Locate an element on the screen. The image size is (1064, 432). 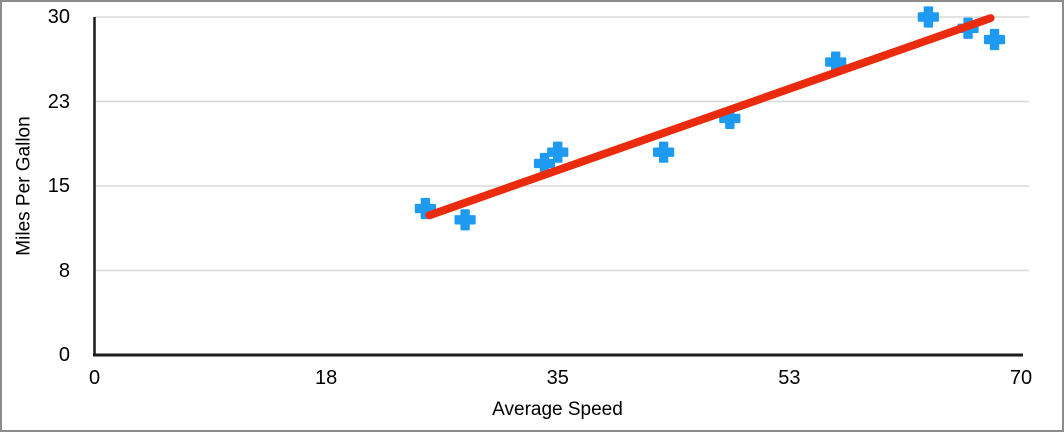
x-tick-label: 35 is located at coordinates (557, 378).